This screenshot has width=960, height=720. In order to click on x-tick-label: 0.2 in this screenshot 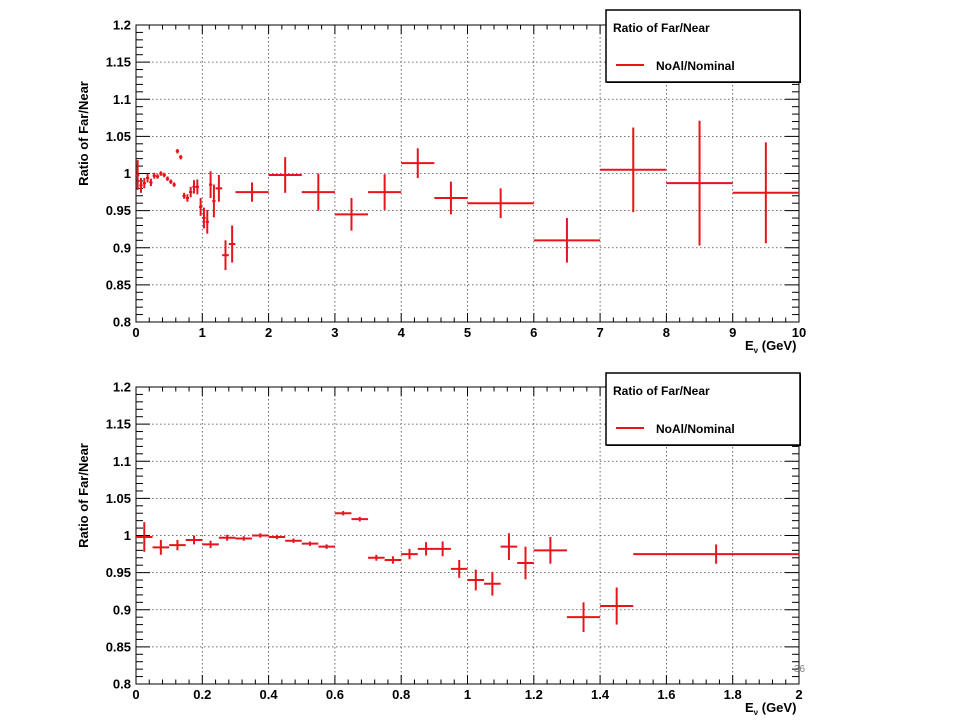, I will do `click(202, 694)`.